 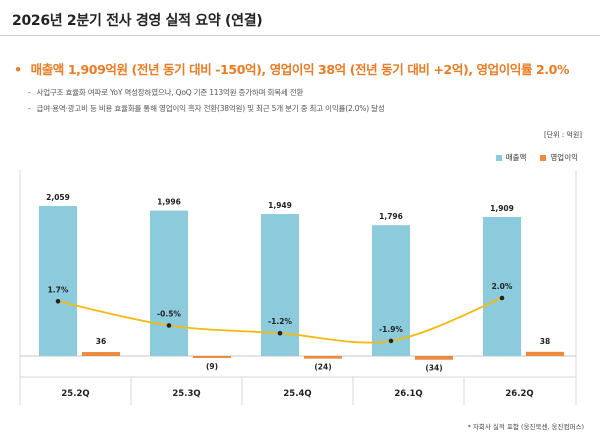 What do you see at coordinates (58, 289) in the screenshot?
I see `margin-value-label: 1.7%` at bounding box center [58, 289].